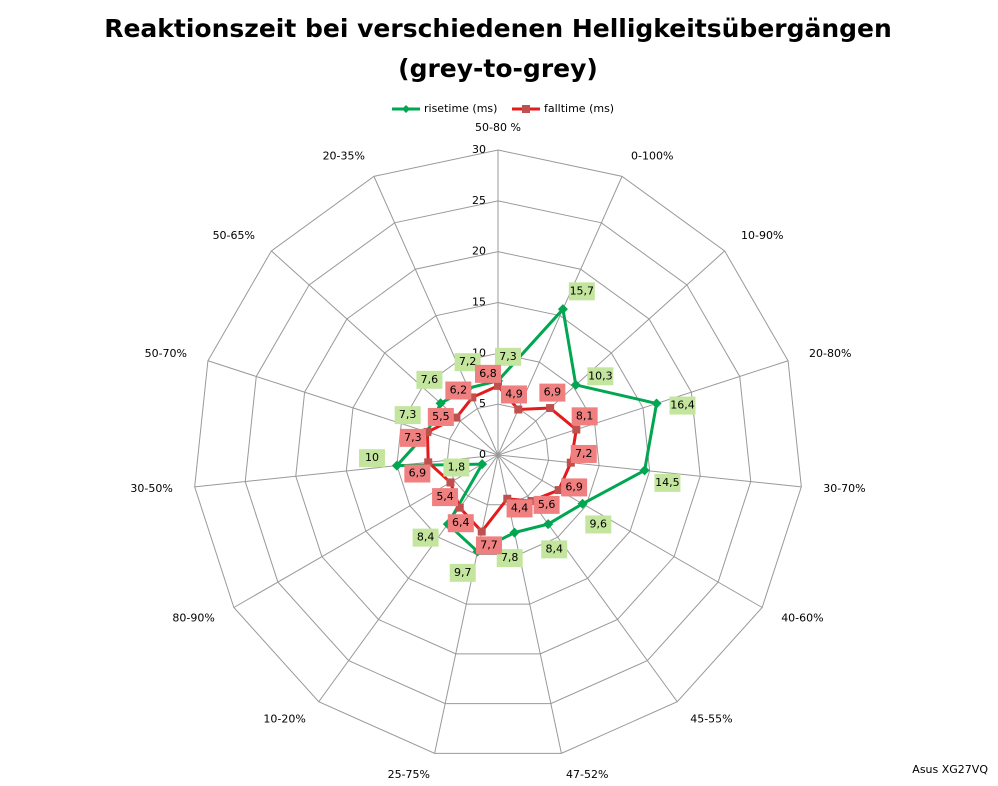 Image resolution: width=998 pixels, height=786 pixels. What do you see at coordinates (830, 353) in the screenshot?
I see `category-label: 20-80%` at bounding box center [830, 353].